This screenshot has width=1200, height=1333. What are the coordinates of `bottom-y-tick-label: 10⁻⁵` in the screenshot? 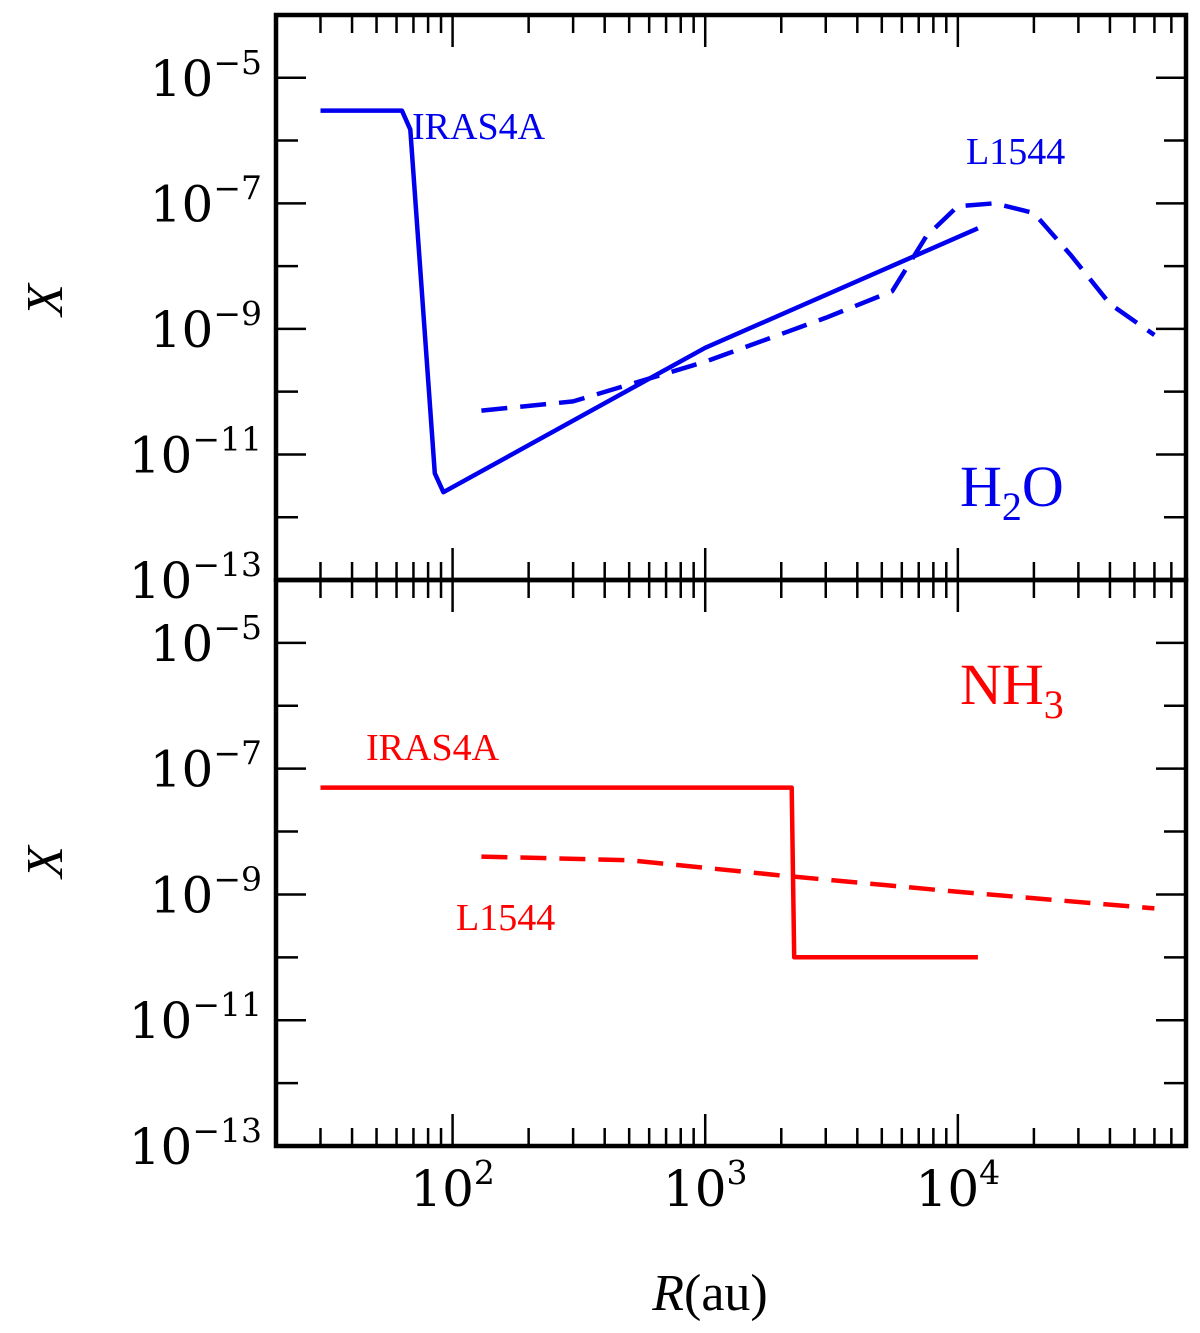 It's located at (206, 640).